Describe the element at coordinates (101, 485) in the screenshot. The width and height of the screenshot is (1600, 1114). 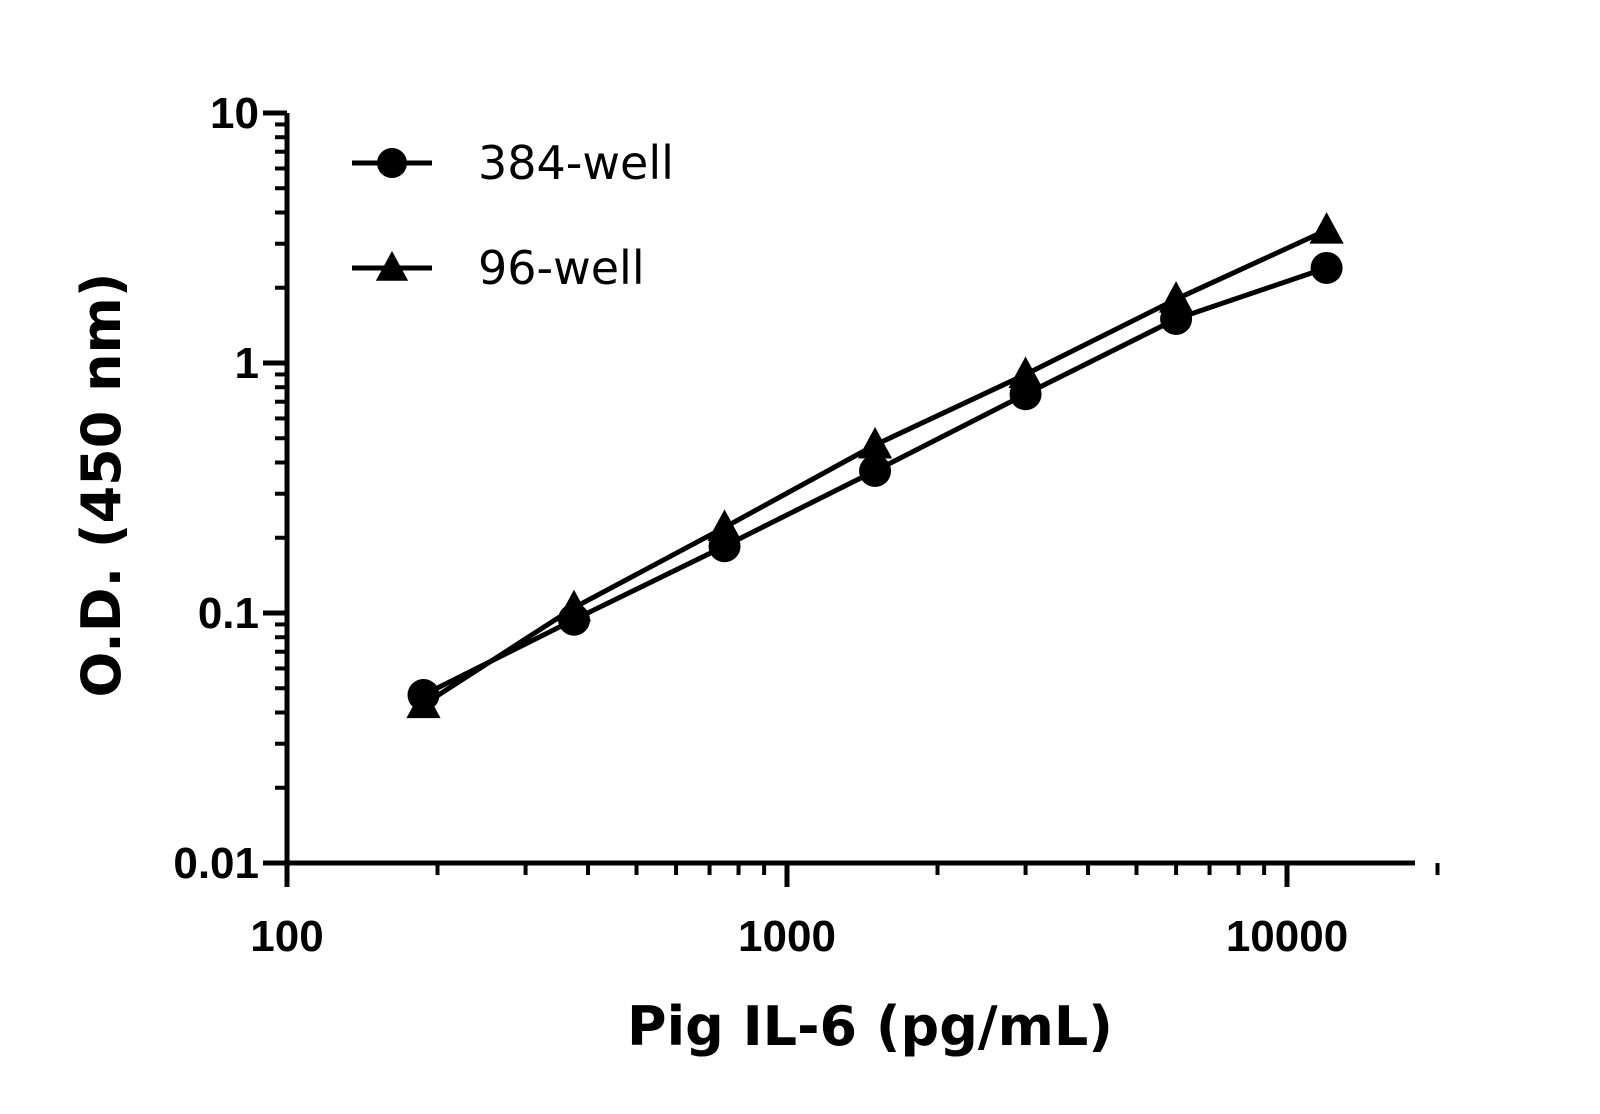
I see `y-axis-title: O.D. (450 nm)` at that location.